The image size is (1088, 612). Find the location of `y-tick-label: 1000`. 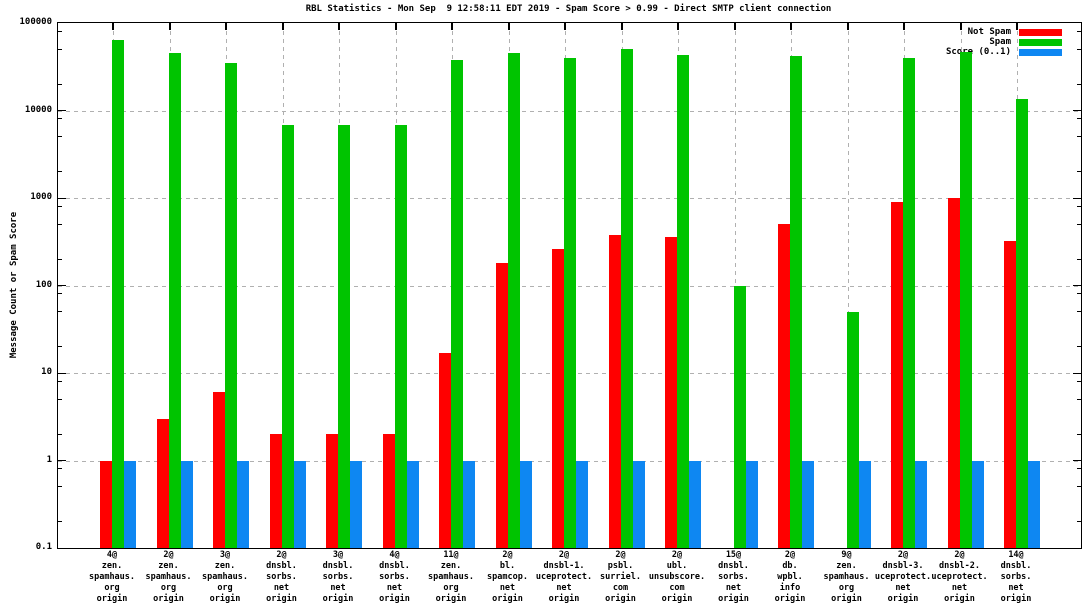

y-tick-label: 1000 is located at coordinates (41, 197).